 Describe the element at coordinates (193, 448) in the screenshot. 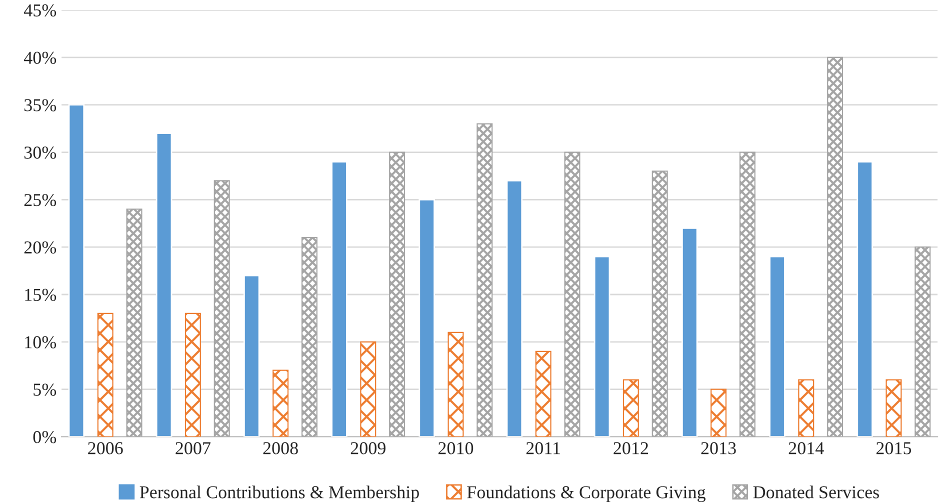

I see `x-tick-label: 2007` at that location.